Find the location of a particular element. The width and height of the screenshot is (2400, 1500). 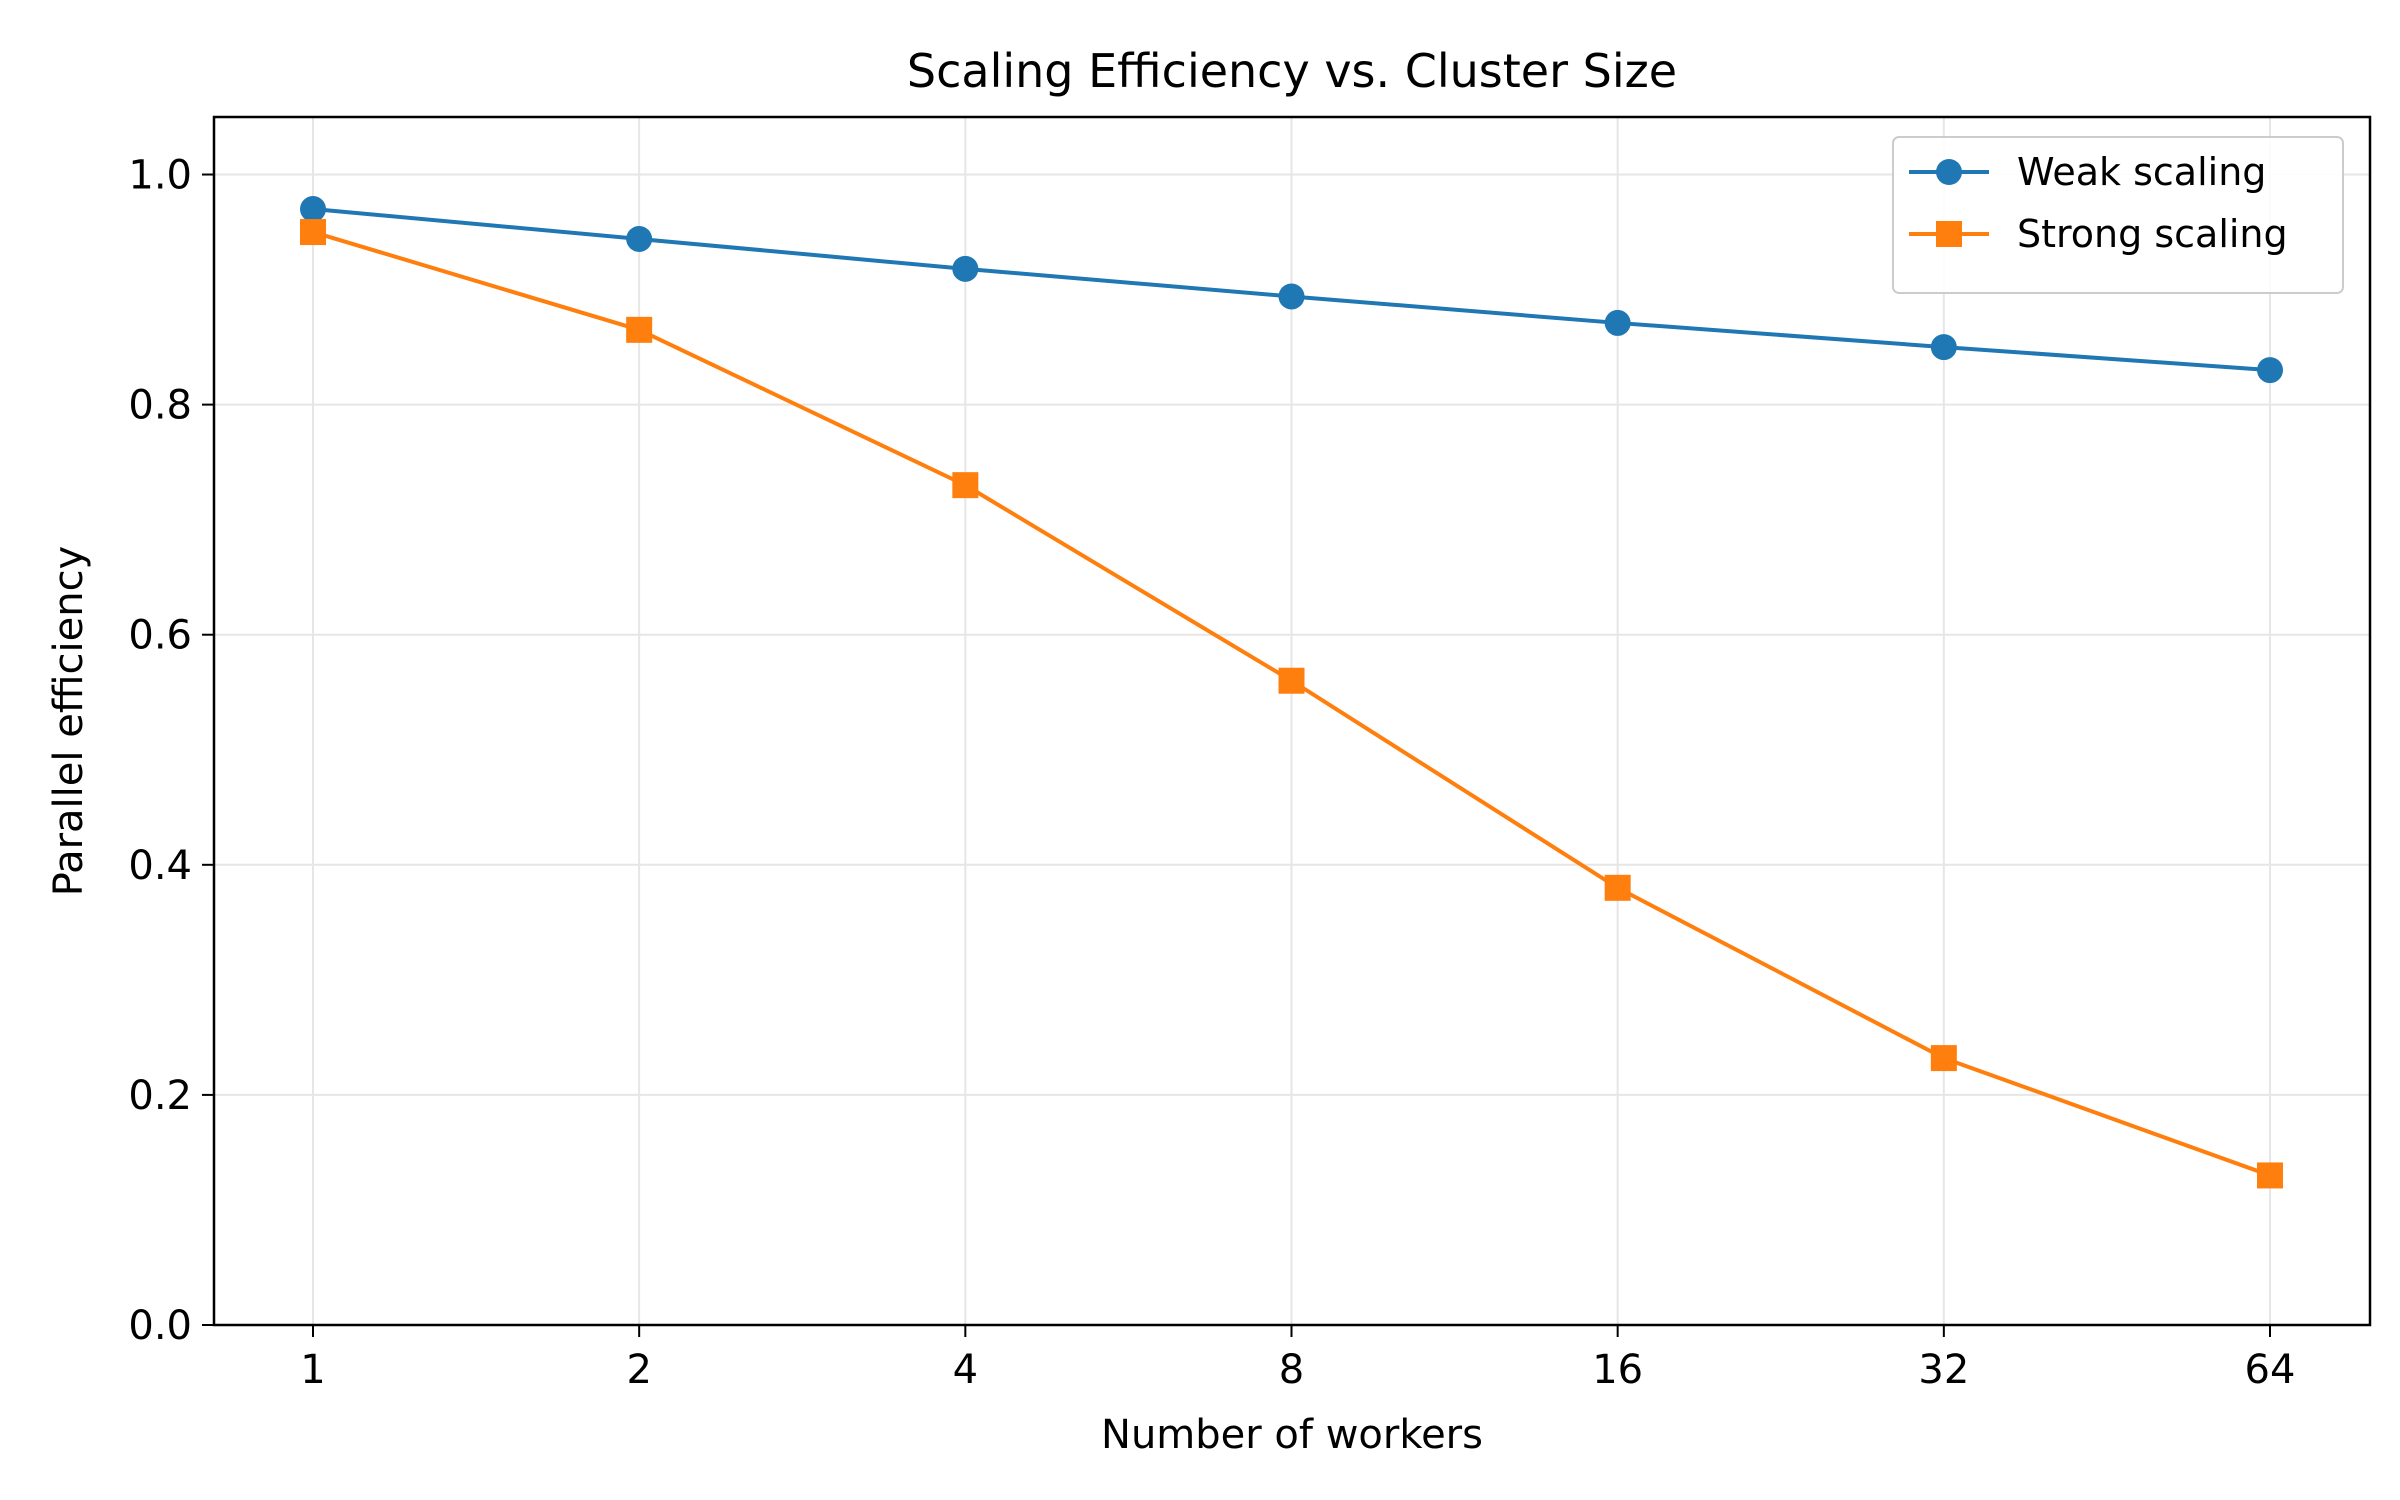

y-tick-label: 0.2 is located at coordinates (160, 1096).